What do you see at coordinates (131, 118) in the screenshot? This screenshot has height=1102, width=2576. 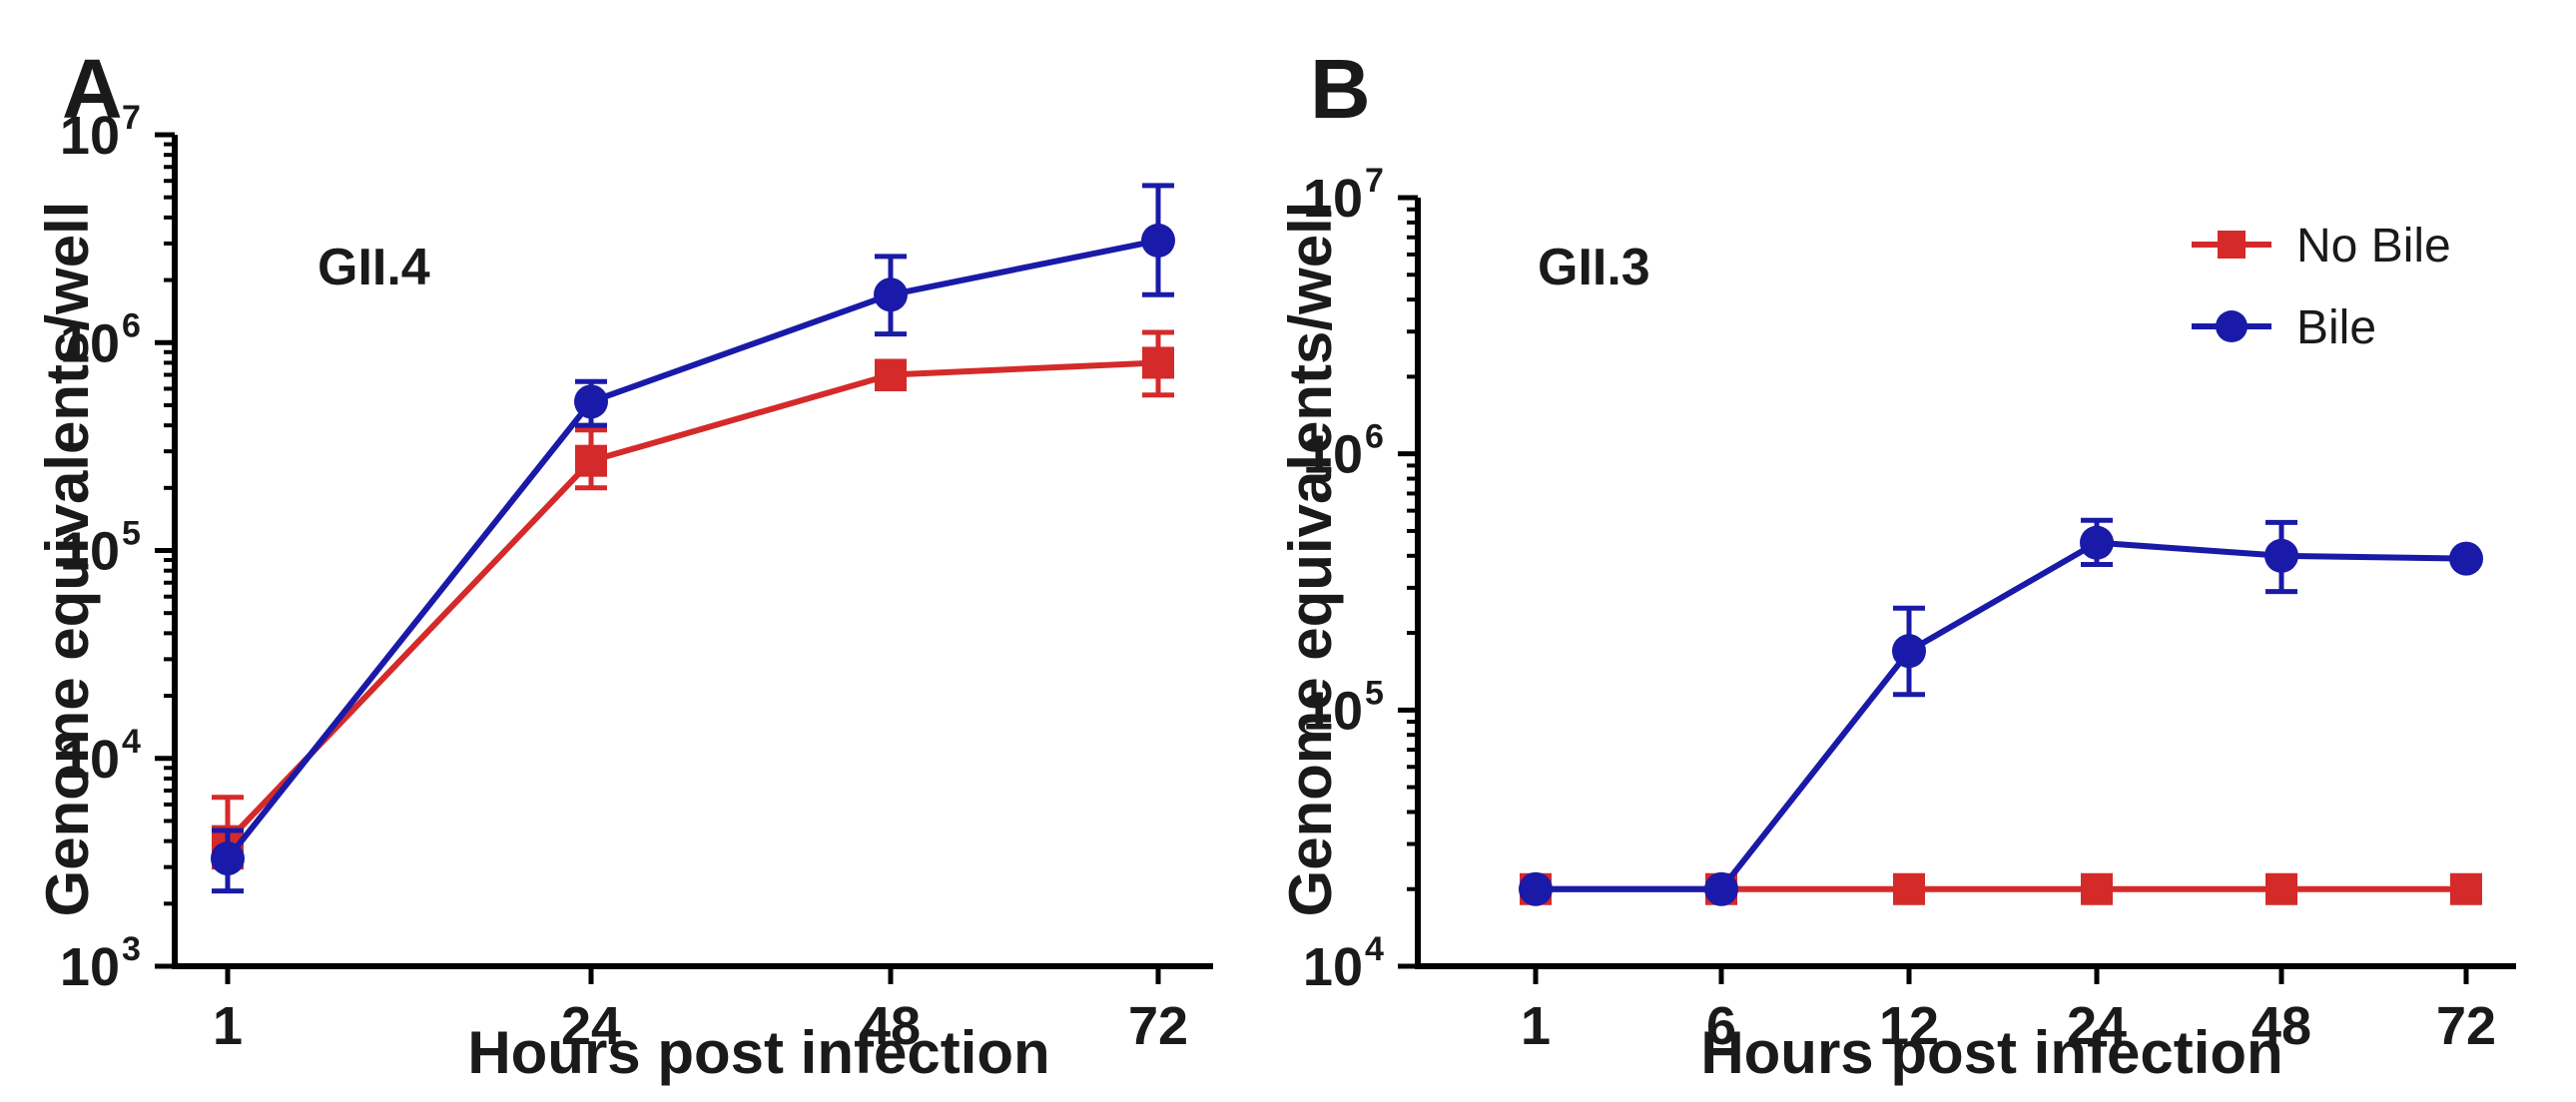 I see `panel-a-y-tick-exponent: 7` at bounding box center [131, 118].